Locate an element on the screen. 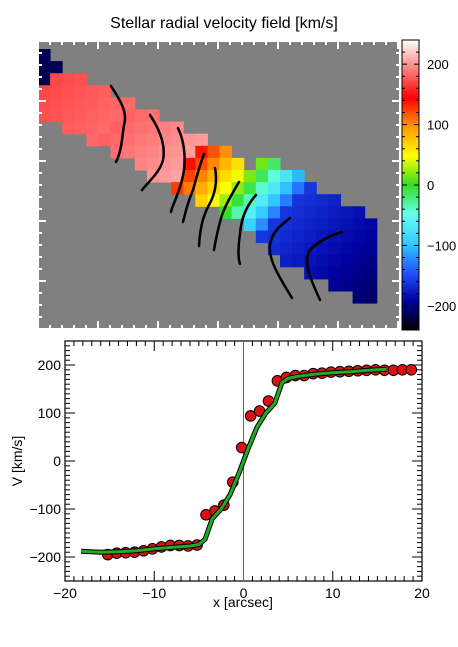 The width and height of the screenshot is (458, 647). colorbar-tick-label: −200 is located at coordinates (441, 306).